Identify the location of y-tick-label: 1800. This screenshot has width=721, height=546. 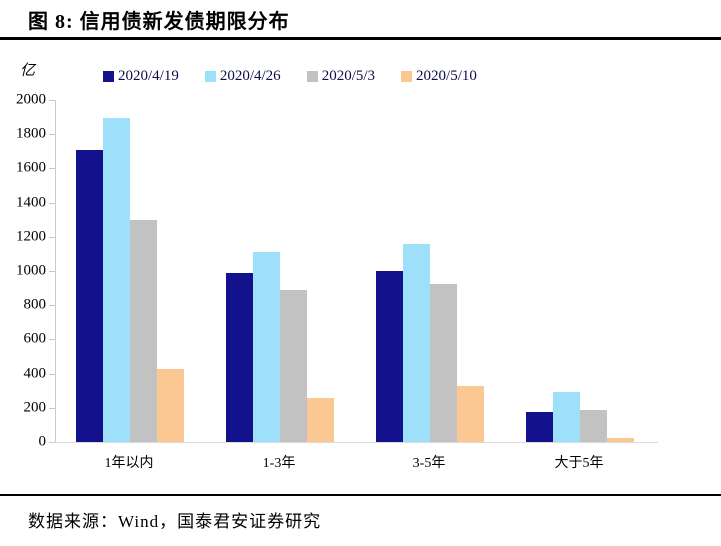
(31, 133).